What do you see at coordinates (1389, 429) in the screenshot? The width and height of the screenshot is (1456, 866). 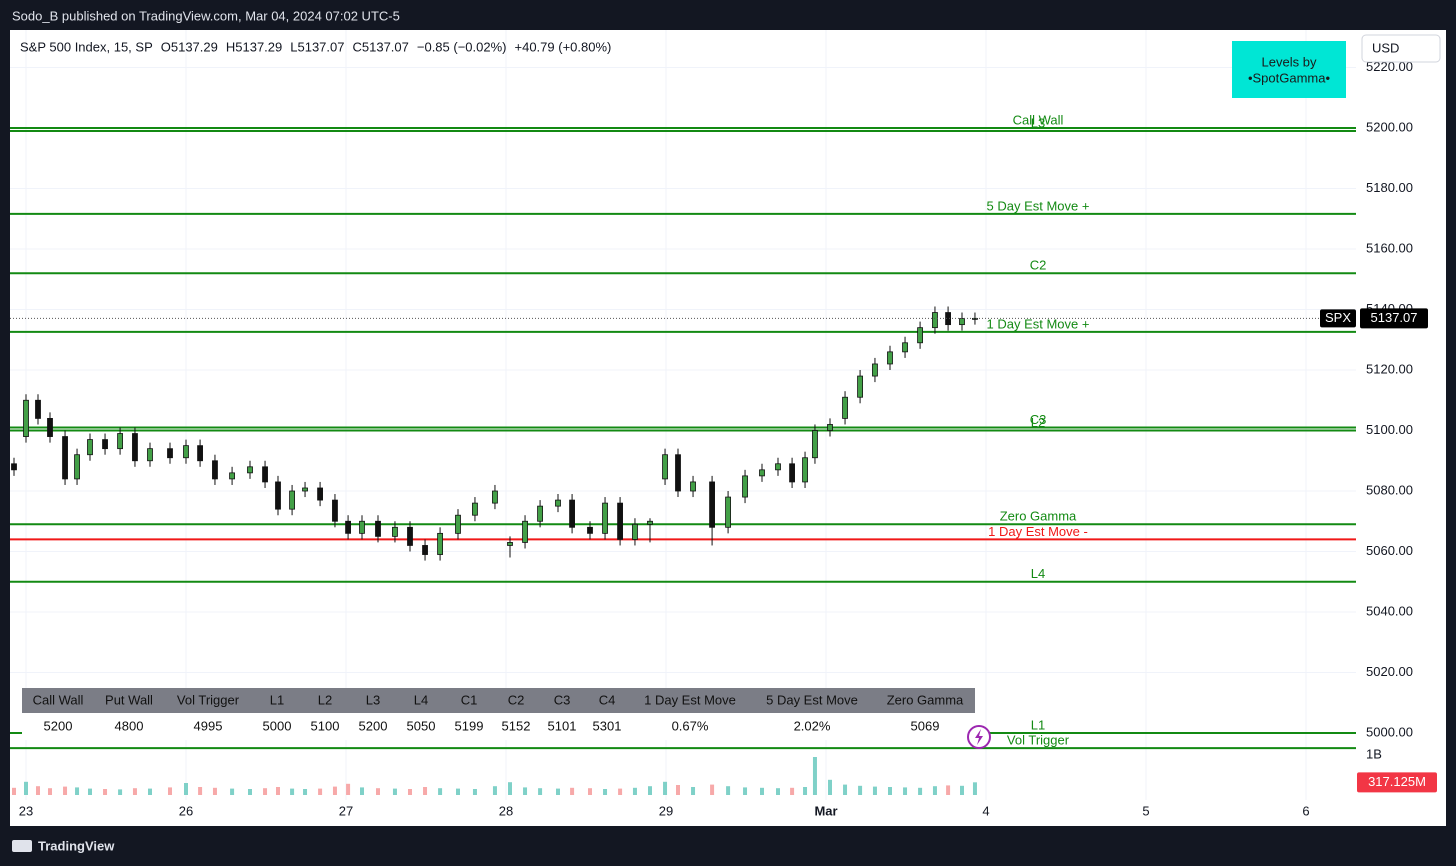 I see `y-tick-label: 5100.00` at bounding box center [1389, 429].